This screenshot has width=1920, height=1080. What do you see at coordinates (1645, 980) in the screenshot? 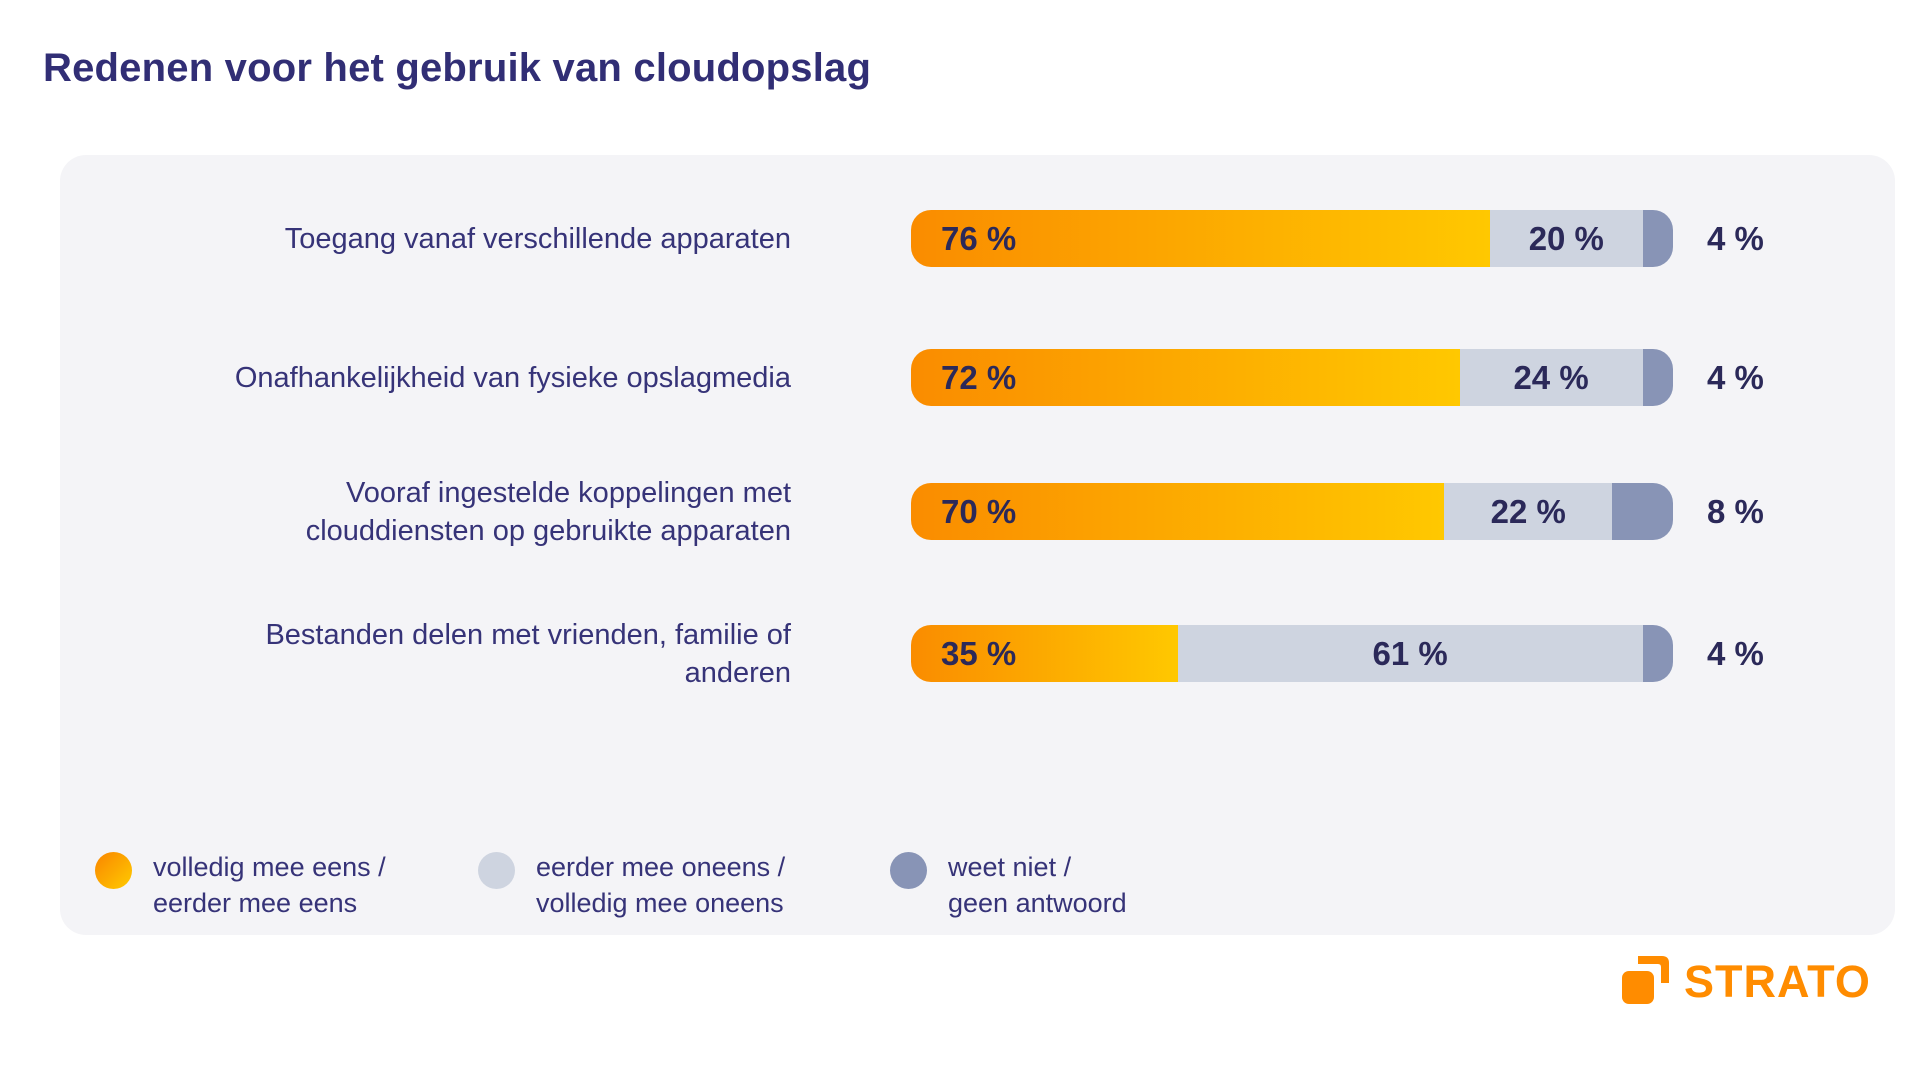
I see `strato-logo-icon` at bounding box center [1645, 980].